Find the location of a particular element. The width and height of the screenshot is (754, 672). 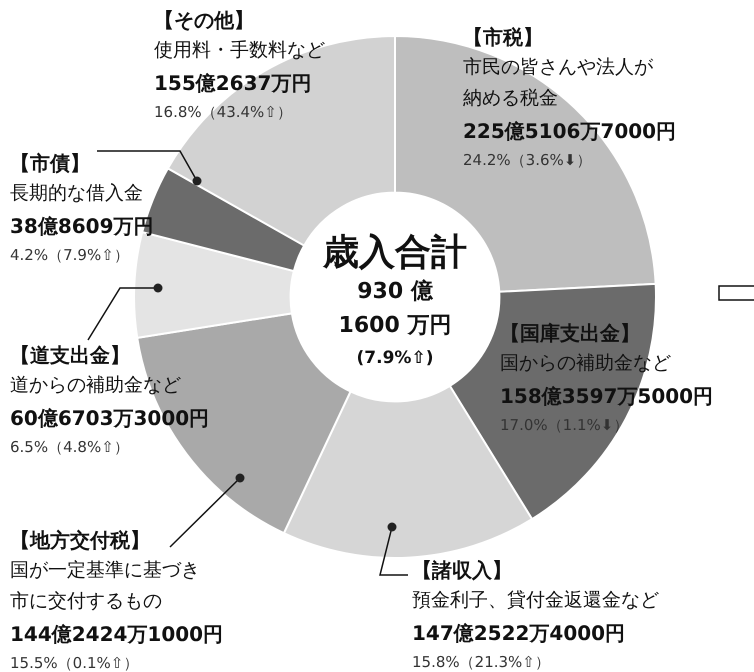

slice-label: 【地方交付税】 is located at coordinates (80, 540).